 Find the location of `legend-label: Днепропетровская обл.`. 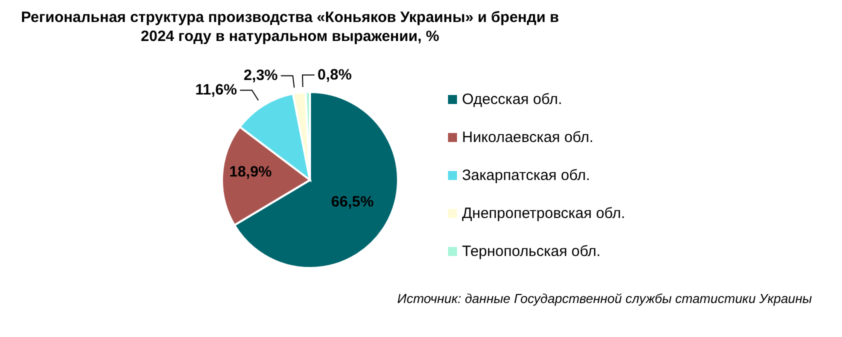

legend-label: Днепропетровская обл. is located at coordinates (544, 213).